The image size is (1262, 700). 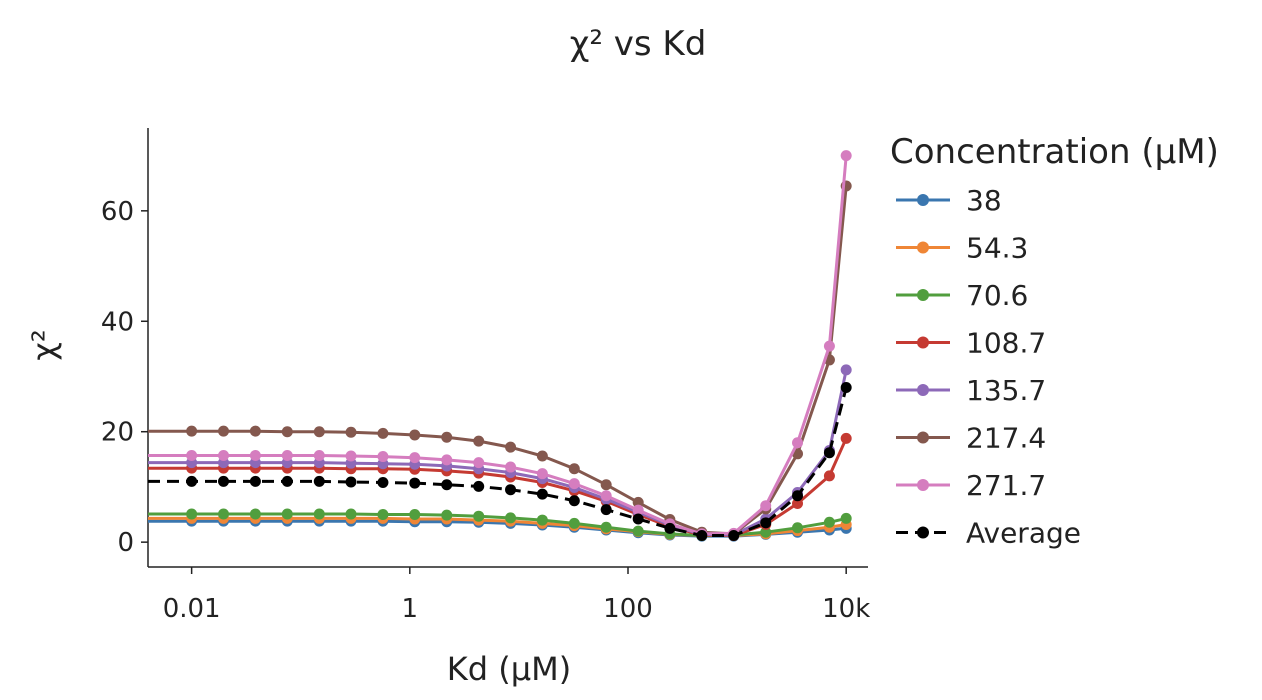 I want to click on legend: 38 54.3 70.6 108.7 135.7 217.4 271.7 Average, so click(x=988, y=367).